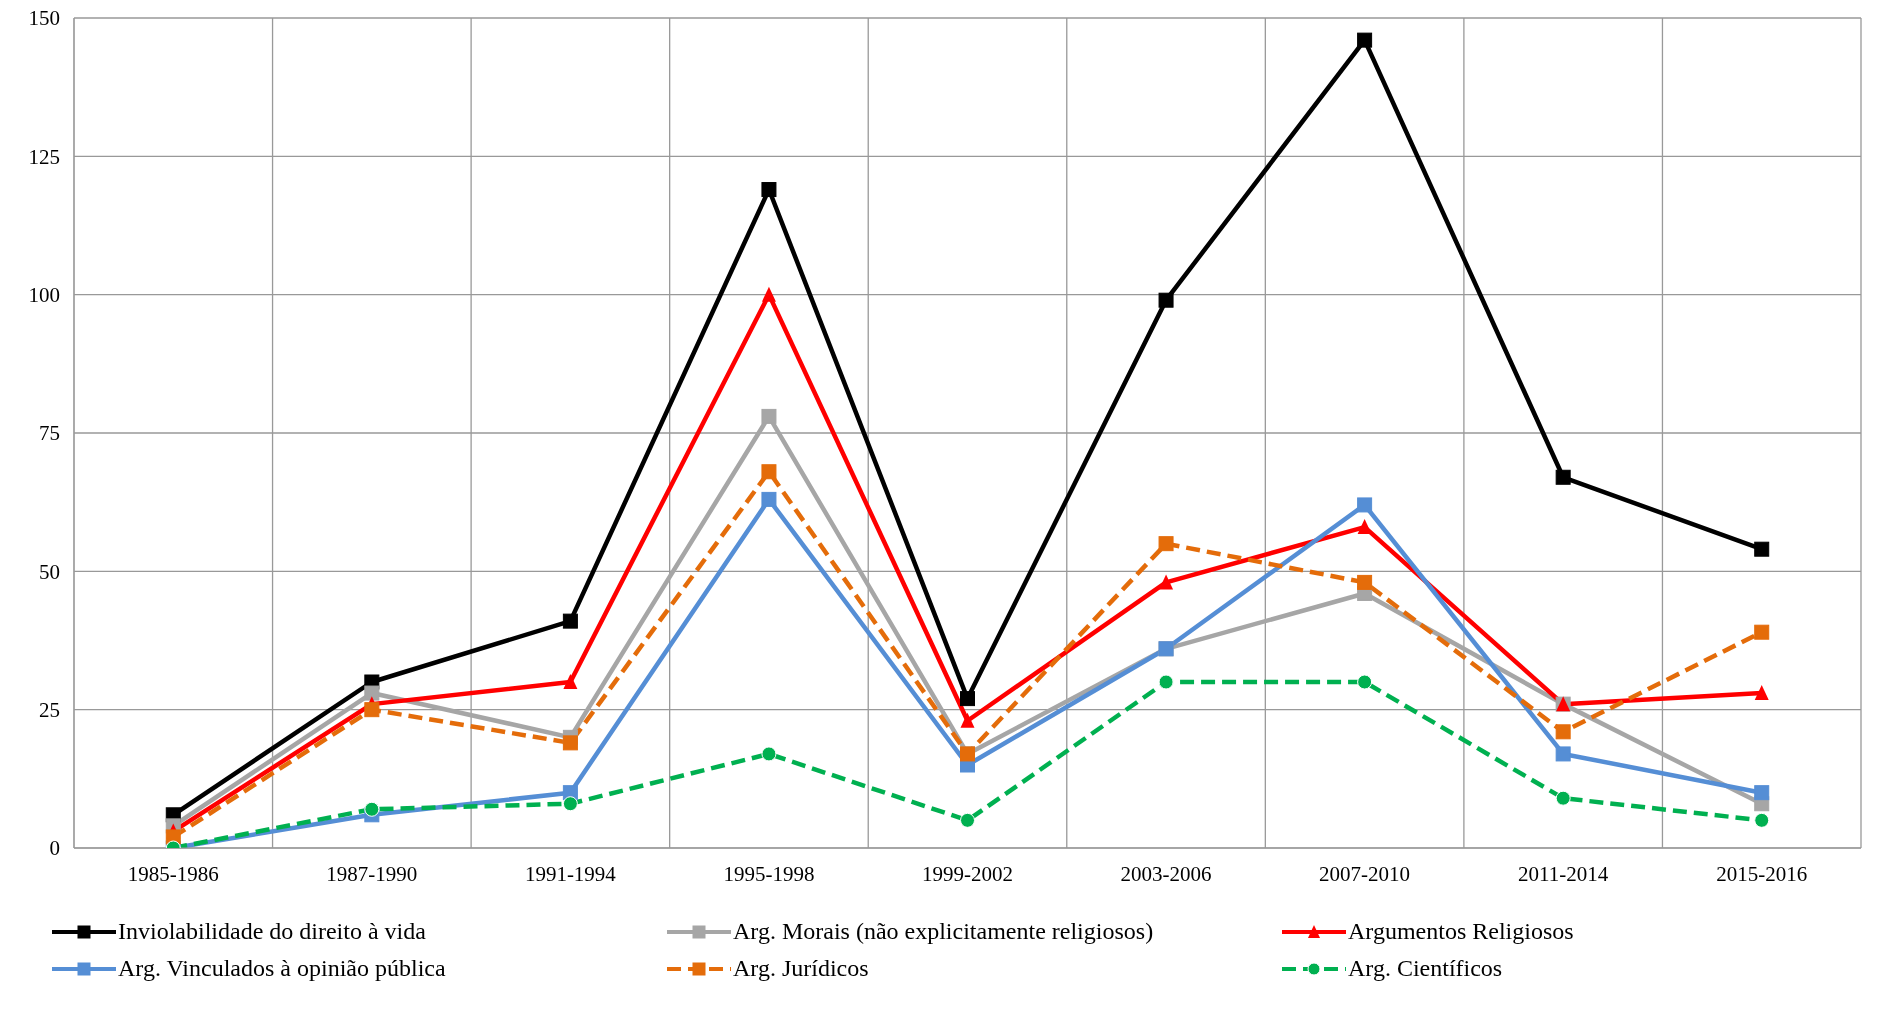 Image resolution: width=1879 pixels, height=1014 pixels. What do you see at coordinates (49, 710) in the screenshot?
I see `y-tick-label: 25` at bounding box center [49, 710].